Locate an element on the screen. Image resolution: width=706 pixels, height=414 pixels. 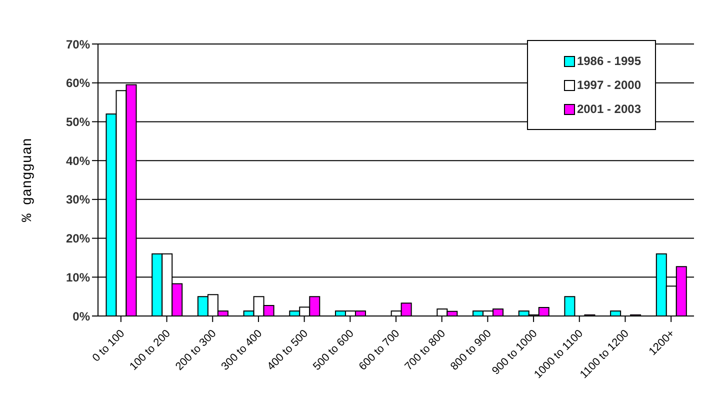
legend-label: 1997 - 2000 is located at coordinates (608, 85).